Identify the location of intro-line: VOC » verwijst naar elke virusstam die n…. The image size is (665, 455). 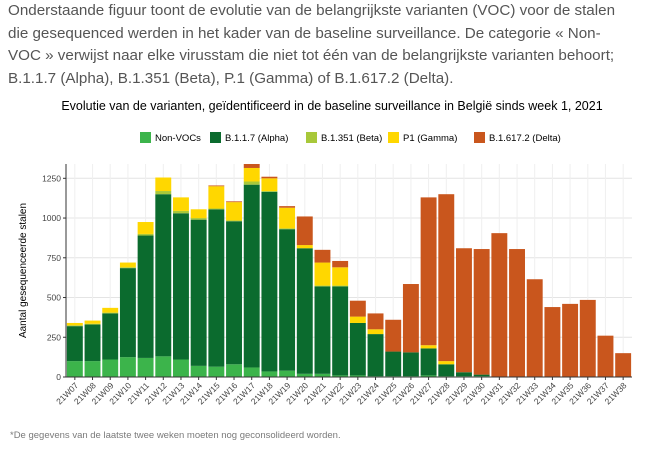
(311, 55).